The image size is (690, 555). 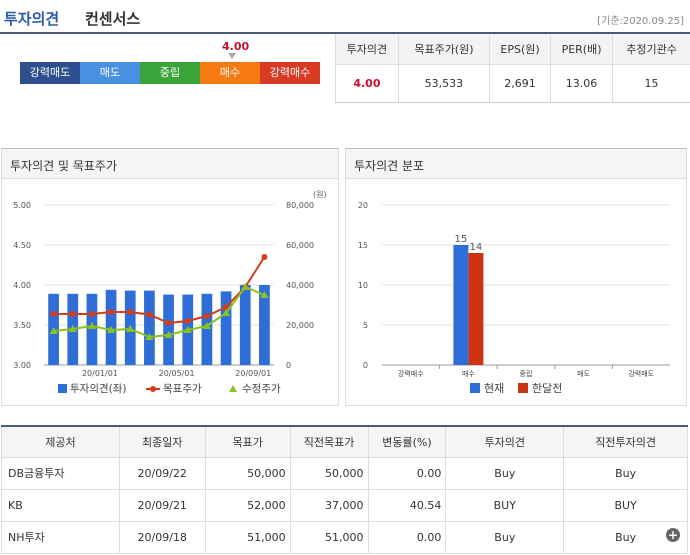 I want to click on scale-strong-buy: 강력매수, so click(x=290, y=73).